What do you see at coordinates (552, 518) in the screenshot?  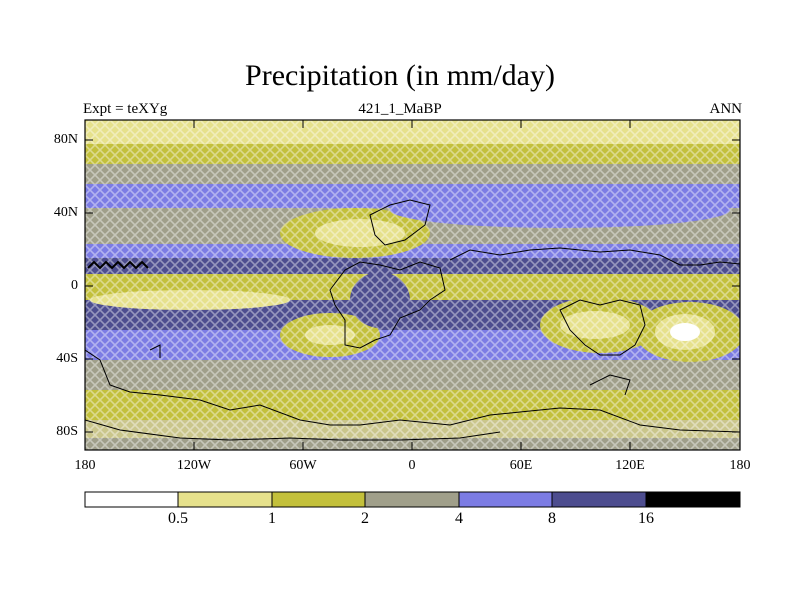 I see `colorbar-level-label: 8` at bounding box center [552, 518].